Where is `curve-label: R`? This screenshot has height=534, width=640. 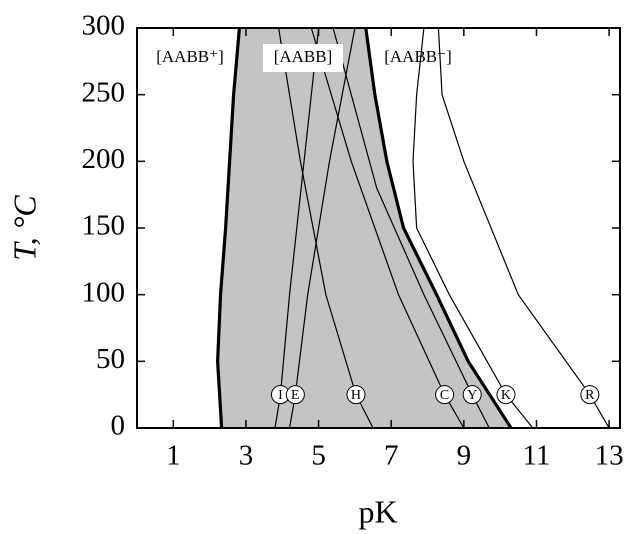 curve-label: R is located at coordinates (590, 395).